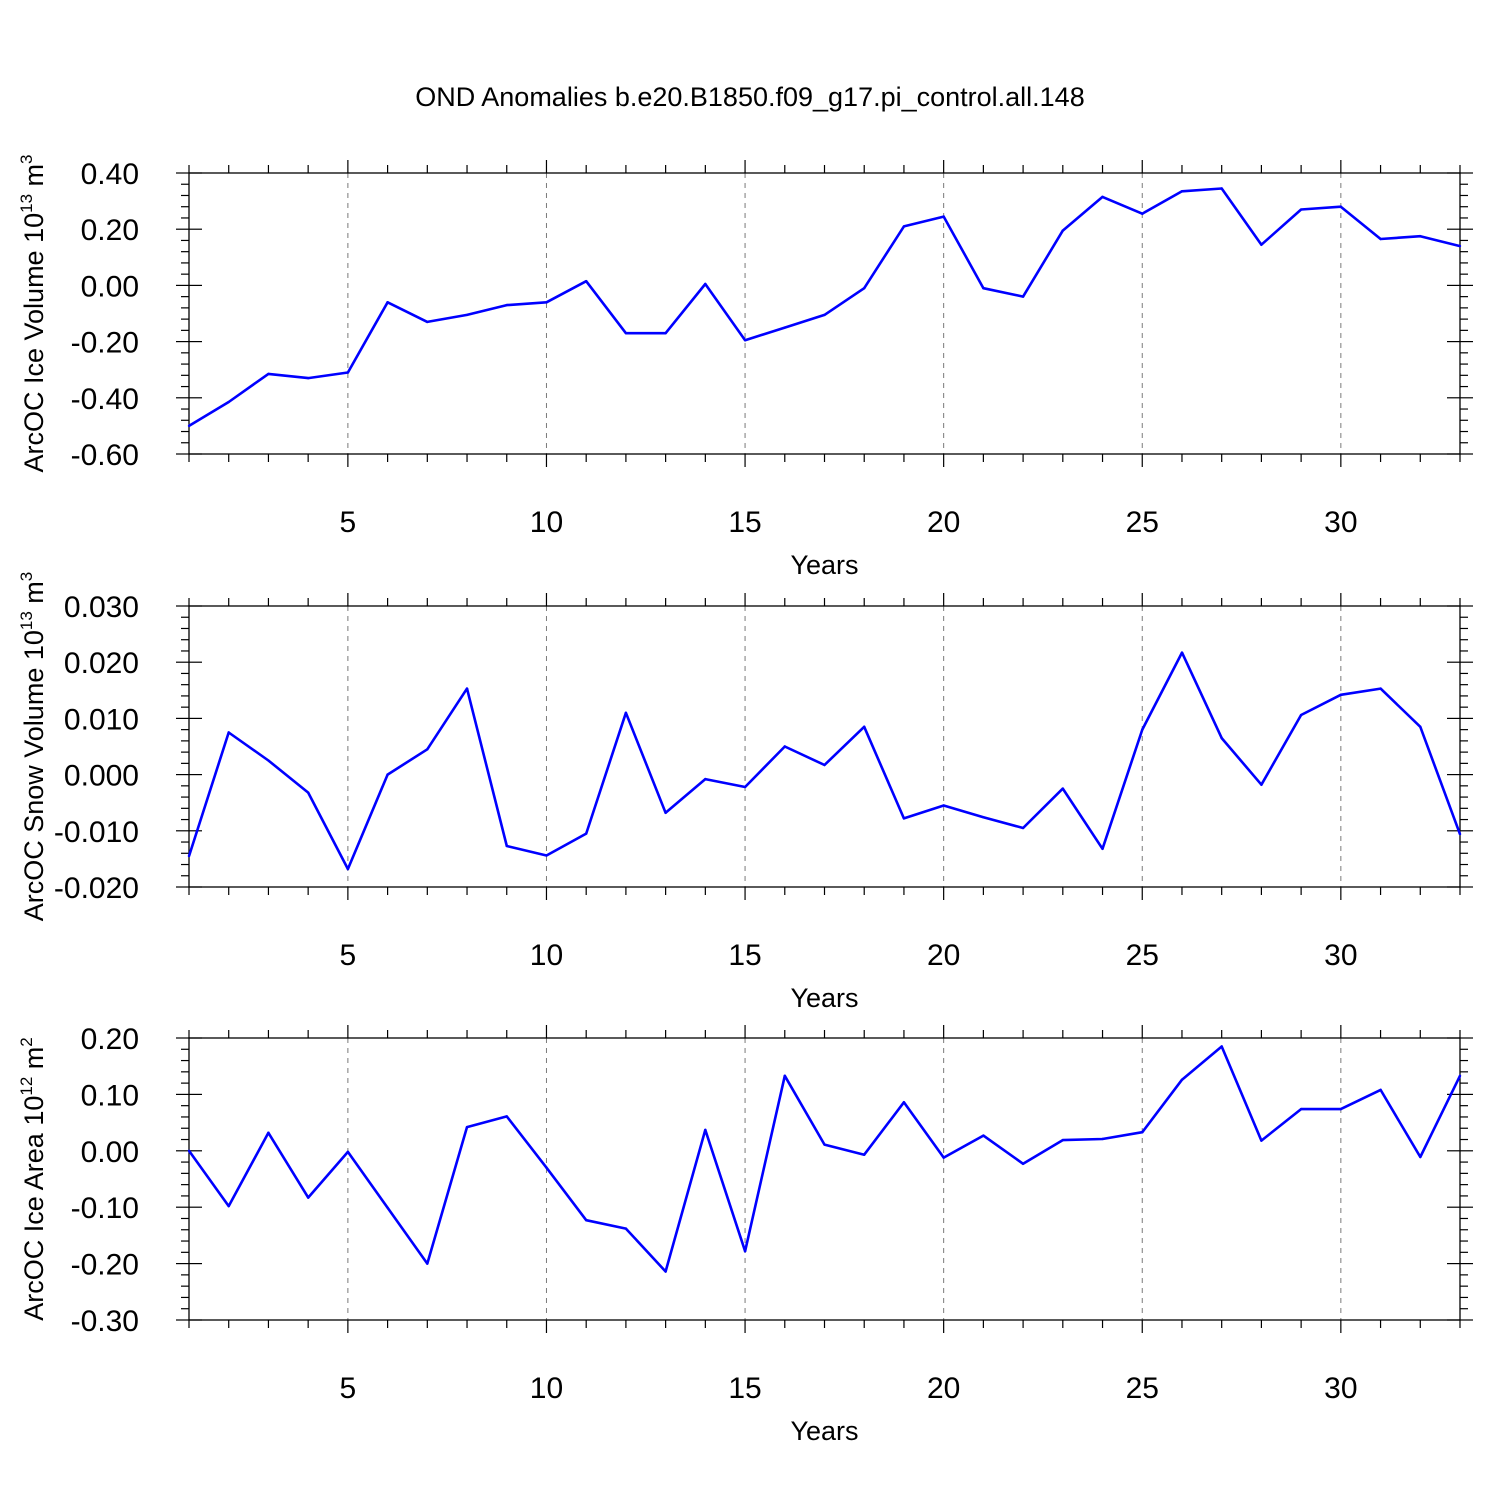 The height and width of the screenshot is (1500, 1500). I want to click on y-tick-label: 0.40, so click(110, 174).